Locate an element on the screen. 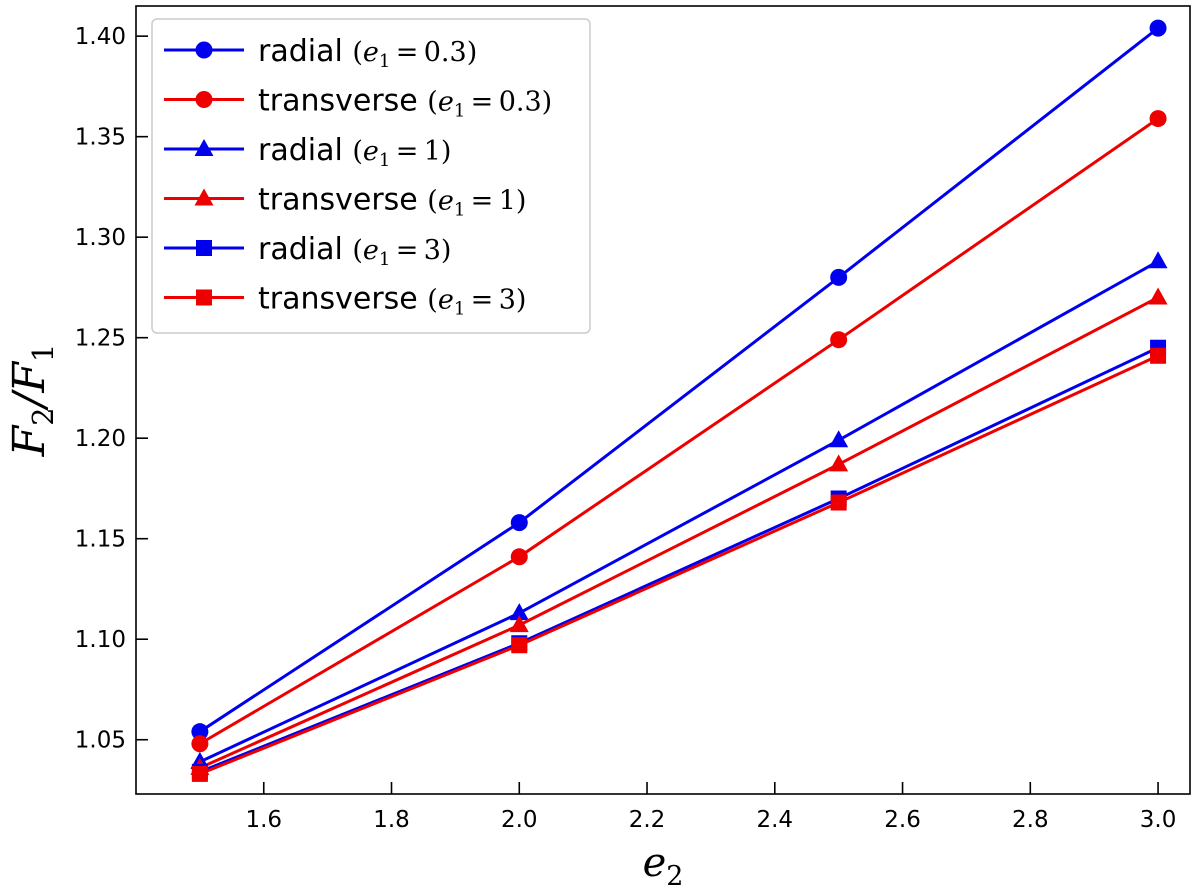  x-tick-label-6: 2.8 is located at coordinates (1030, 820).